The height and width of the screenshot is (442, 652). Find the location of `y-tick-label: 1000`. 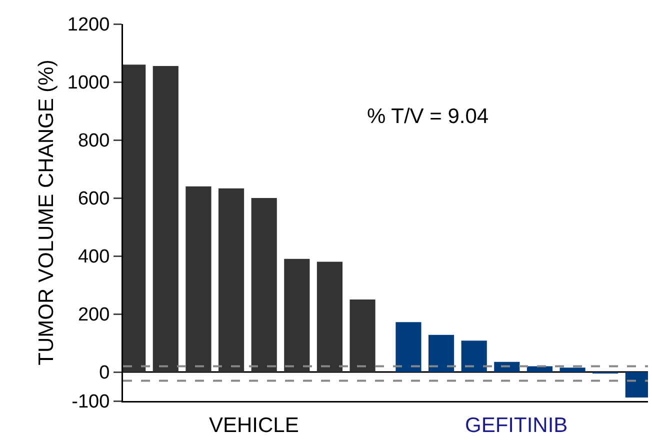

y-tick-label: 1000 is located at coordinates (88, 83).